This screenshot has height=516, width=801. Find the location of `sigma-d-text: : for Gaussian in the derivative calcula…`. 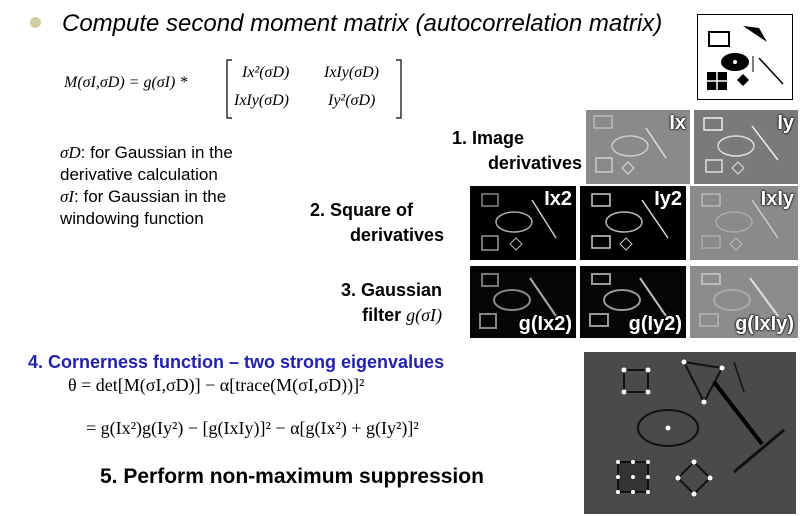

sigma-d-text: : for Gaussian in the derivative calcula… is located at coordinates (146, 163).